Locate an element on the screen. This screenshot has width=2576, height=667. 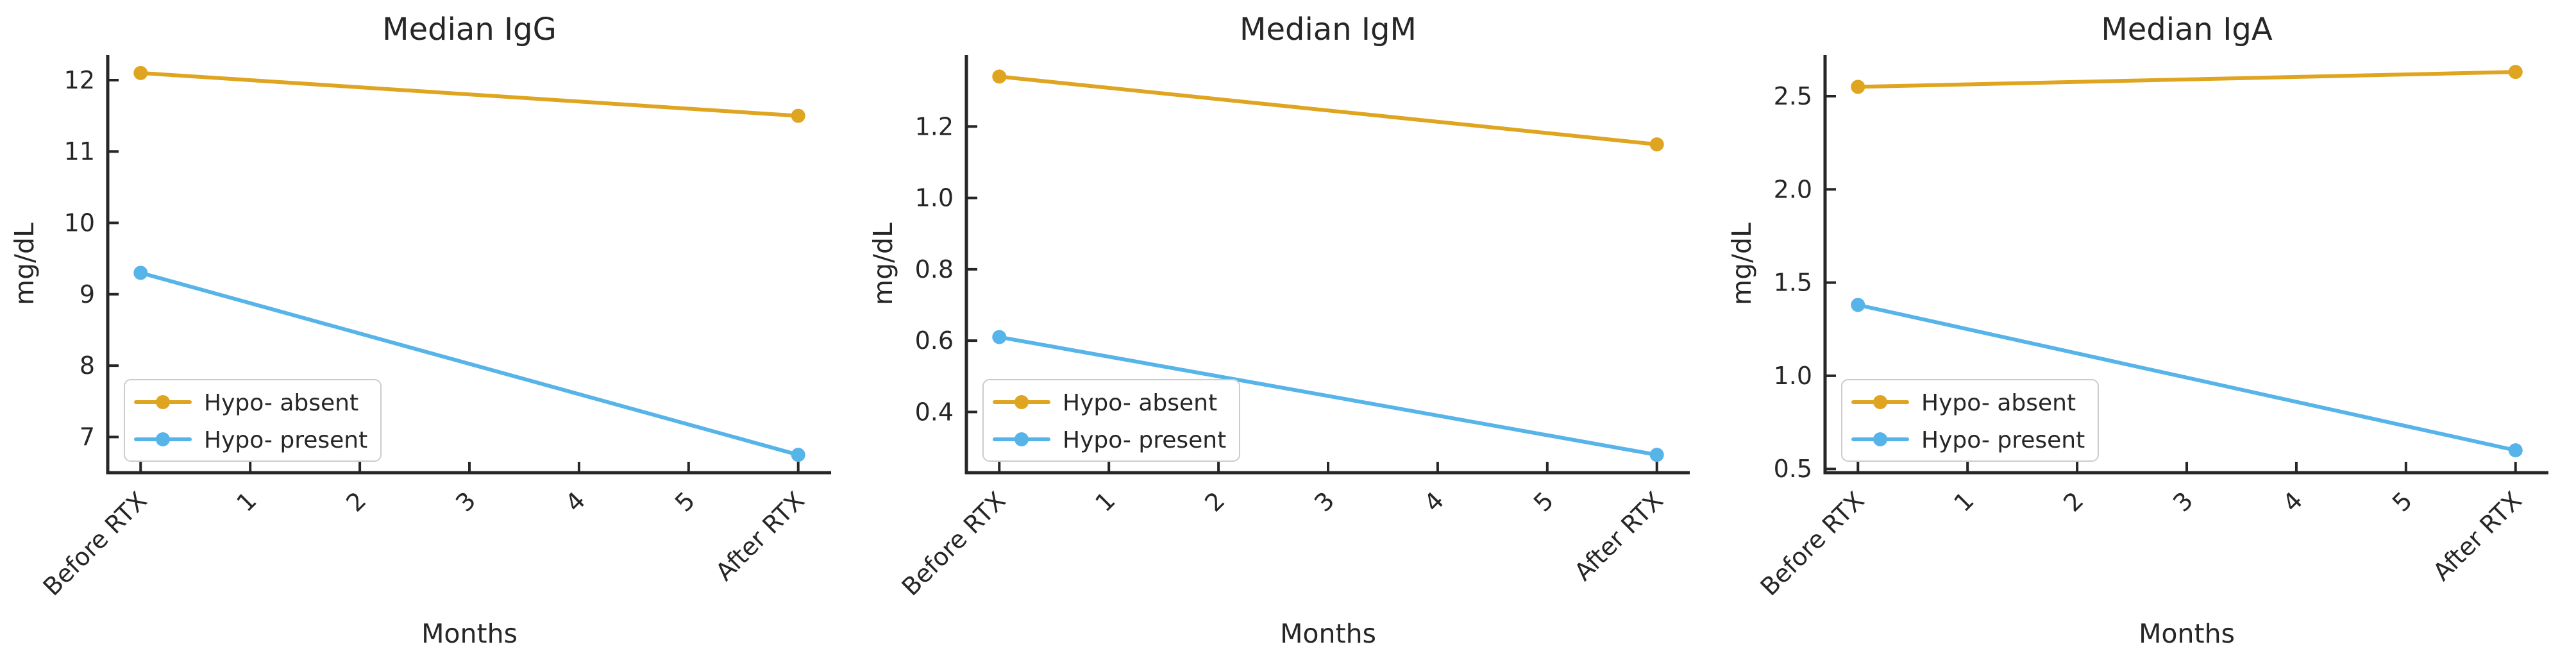
y-tick-label: 2.5 is located at coordinates (1793, 96).